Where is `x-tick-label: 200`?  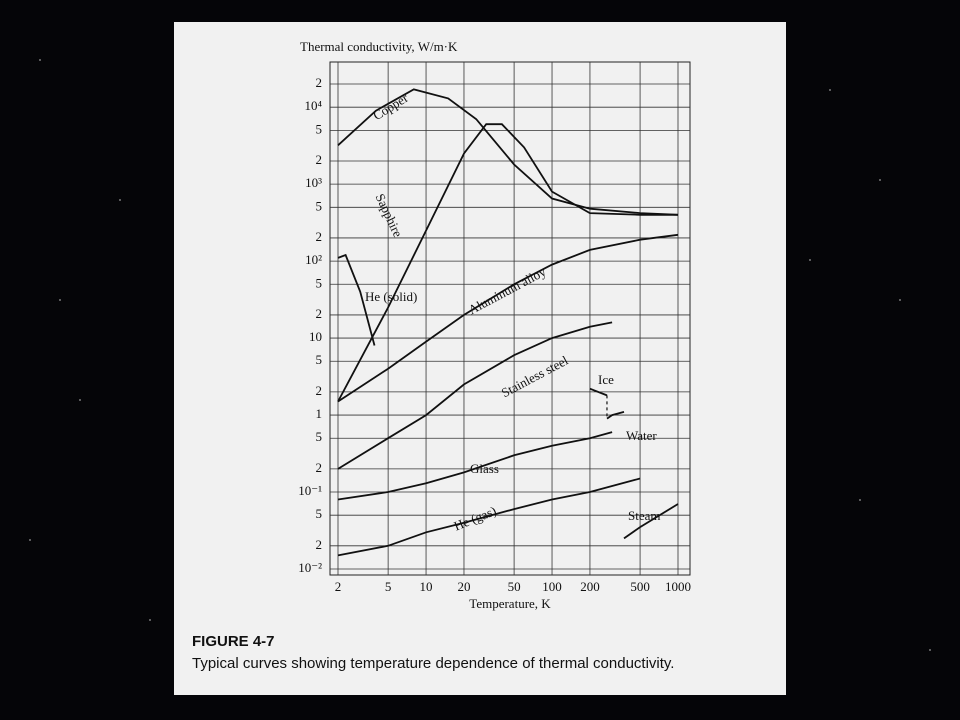 x-tick-label: 200 is located at coordinates (590, 586).